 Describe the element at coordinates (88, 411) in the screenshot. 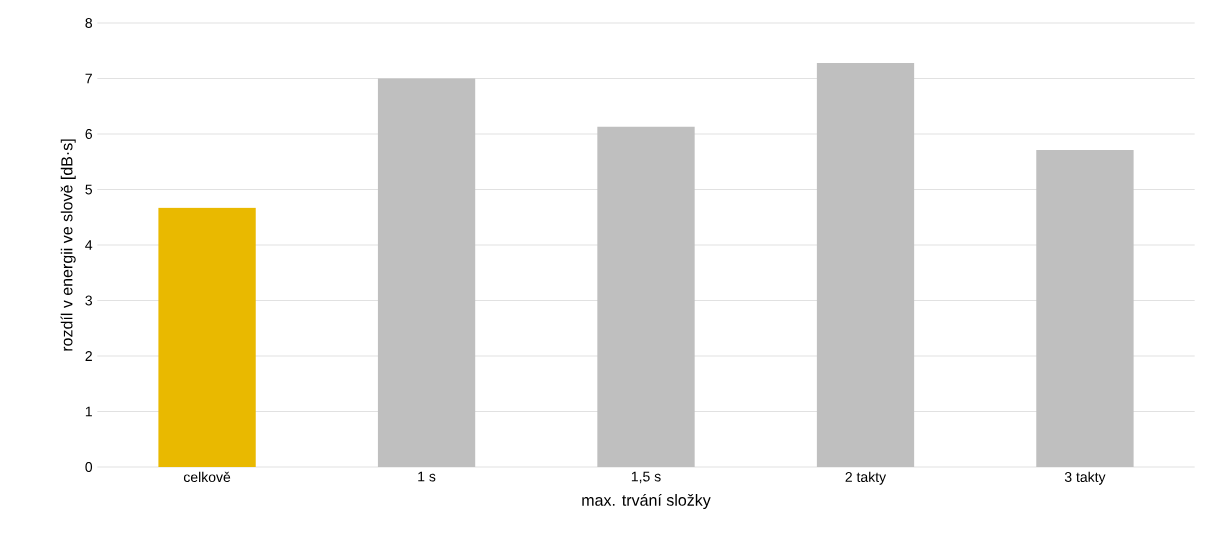

I see `y-tick-label: 1` at that location.